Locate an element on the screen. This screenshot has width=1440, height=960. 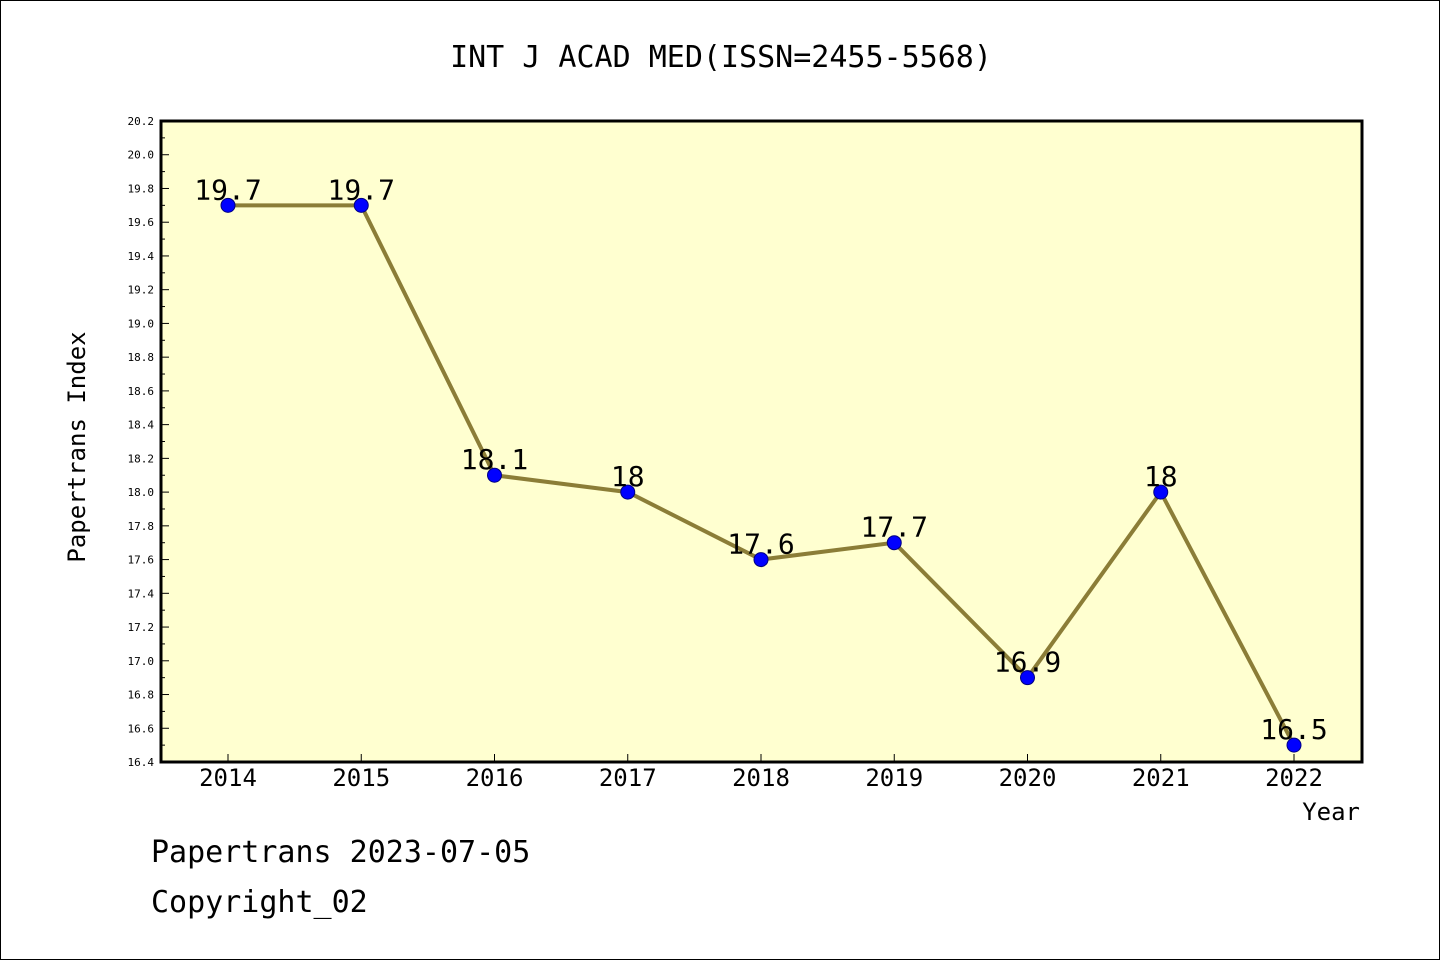
y-tick-label: 16.8 is located at coordinates (141, 695).